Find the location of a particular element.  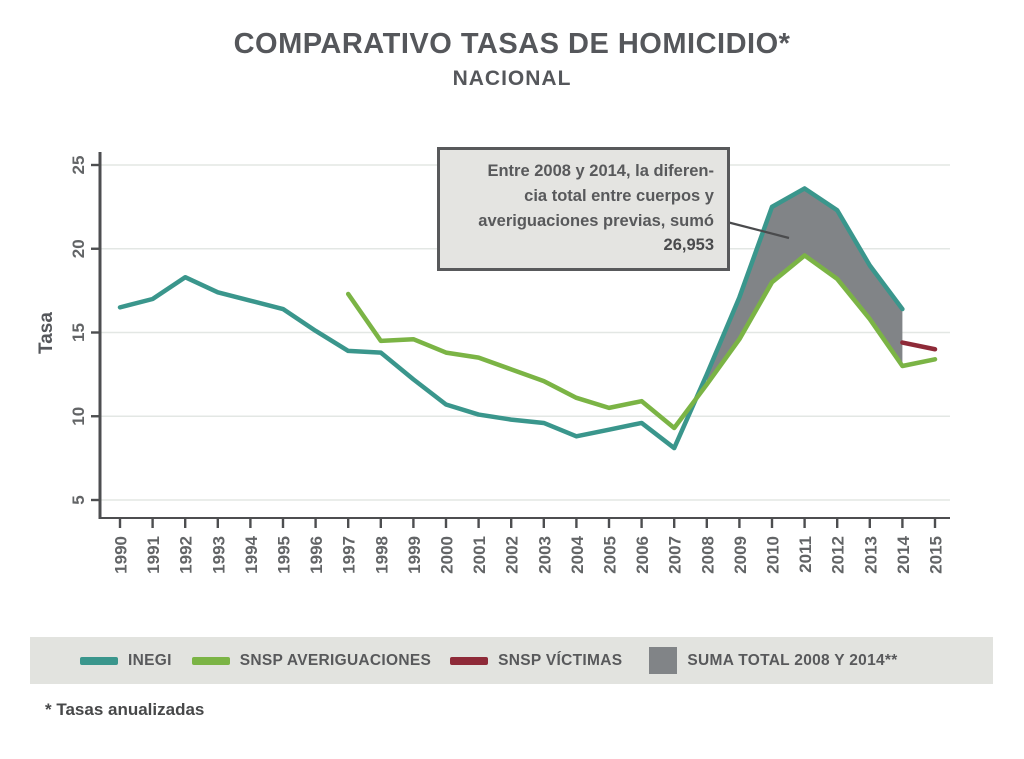

y-tick-label: 5 is located at coordinates (78, 499).